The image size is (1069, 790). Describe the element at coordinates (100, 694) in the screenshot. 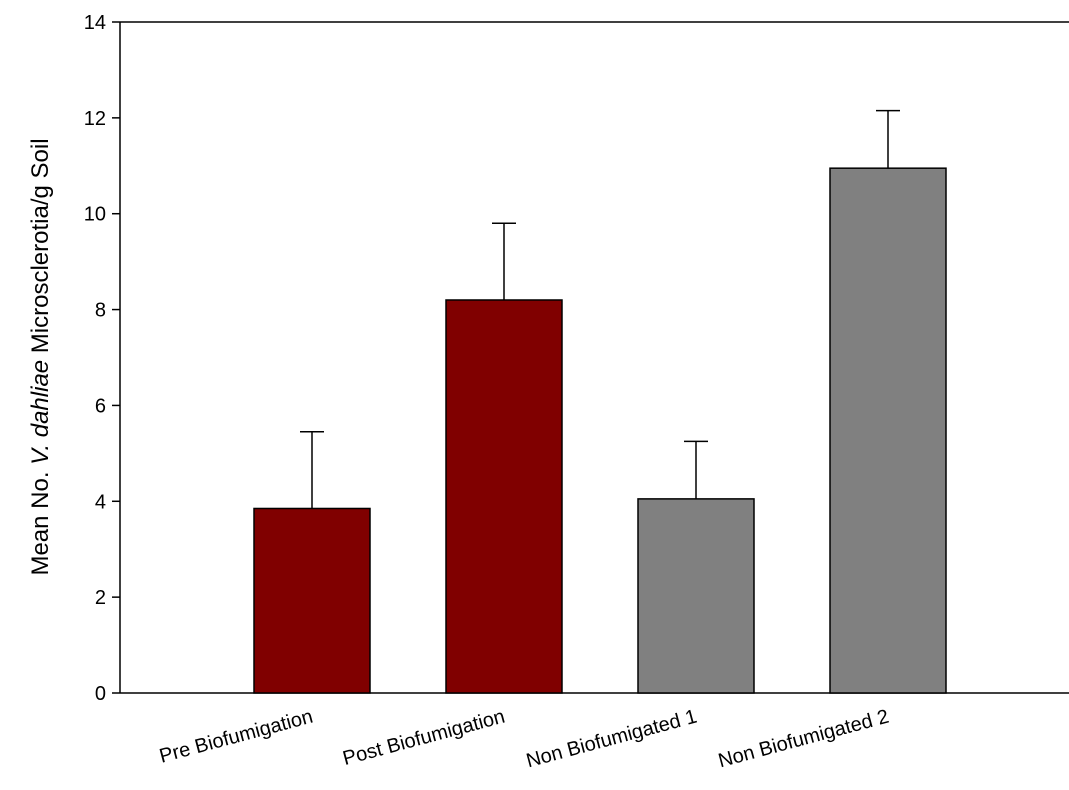

I see `y-tick-label: 0` at that location.